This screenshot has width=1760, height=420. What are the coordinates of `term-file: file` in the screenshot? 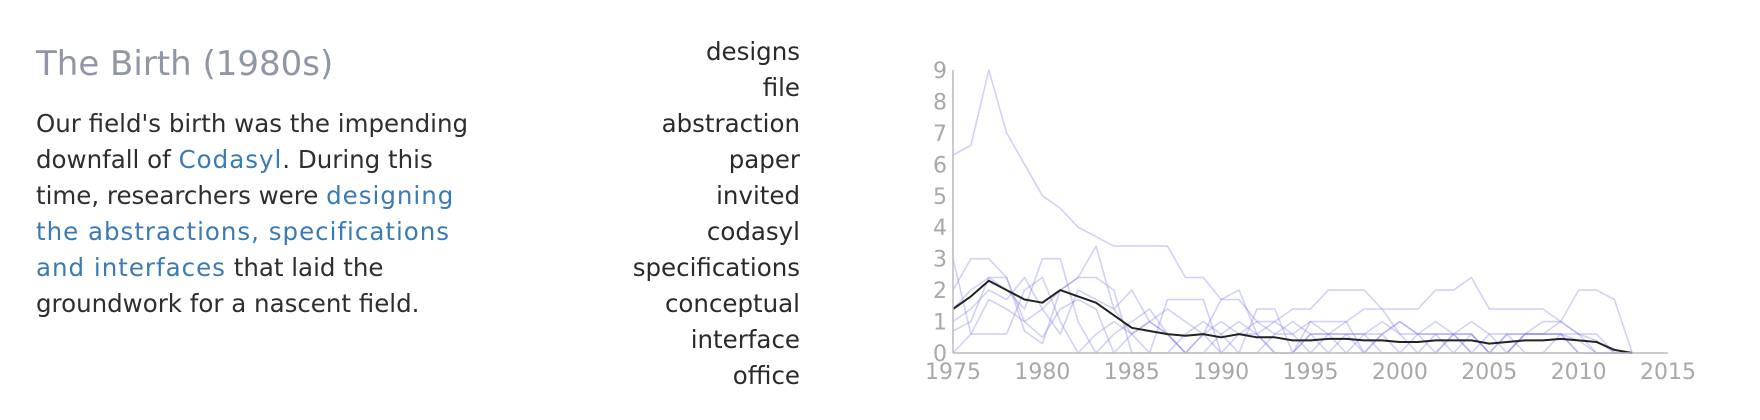 It's located at (781, 87).